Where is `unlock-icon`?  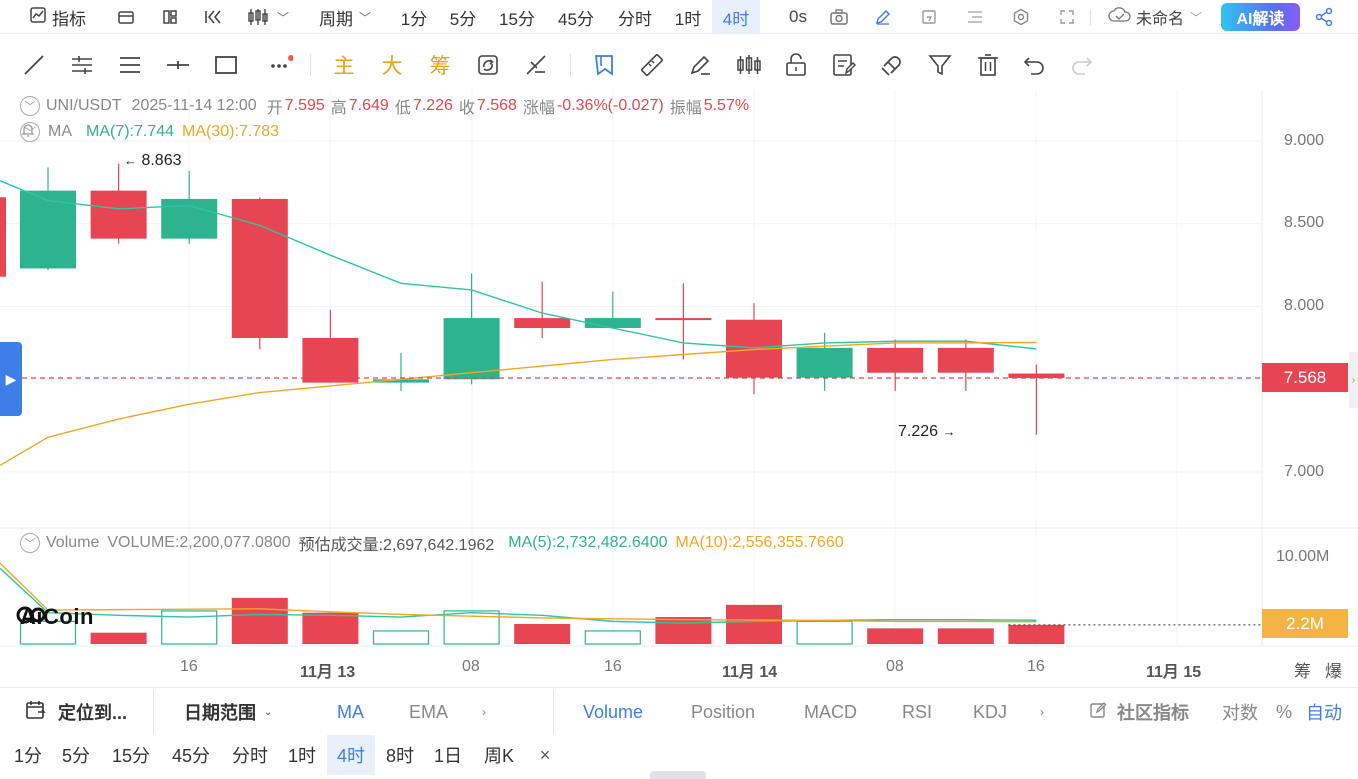 unlock-icon is located at coordinates (796, 65).